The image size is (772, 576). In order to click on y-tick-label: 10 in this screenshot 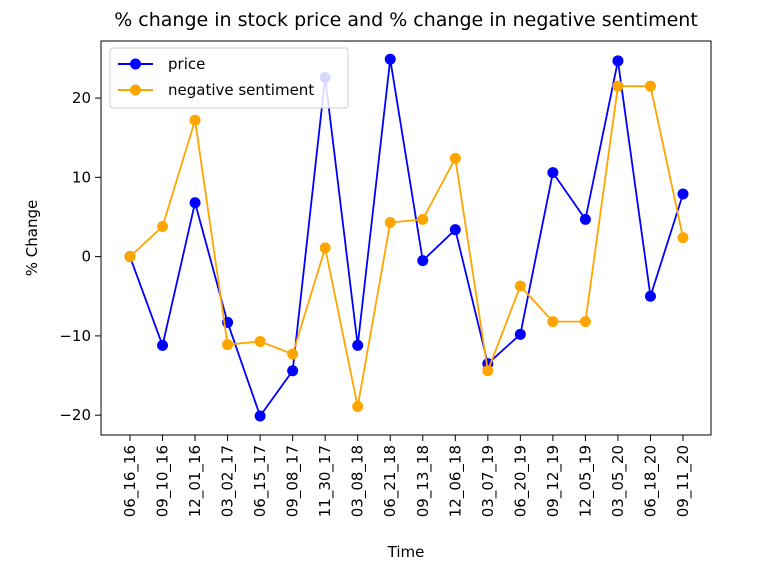, I will do `click(81, 177)`.